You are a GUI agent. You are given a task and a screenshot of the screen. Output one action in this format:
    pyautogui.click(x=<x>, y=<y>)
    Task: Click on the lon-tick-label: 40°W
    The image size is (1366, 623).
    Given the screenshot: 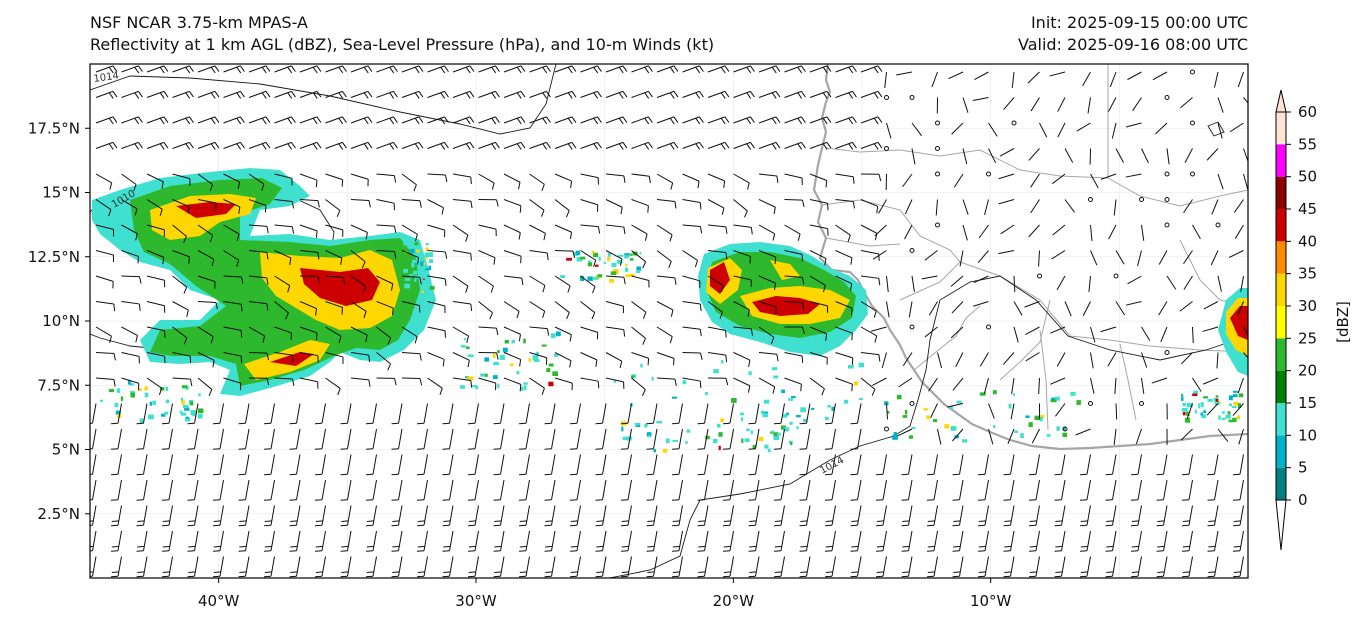 What is the action you would take?
    pyautogui.click(x=219, y=601)
    